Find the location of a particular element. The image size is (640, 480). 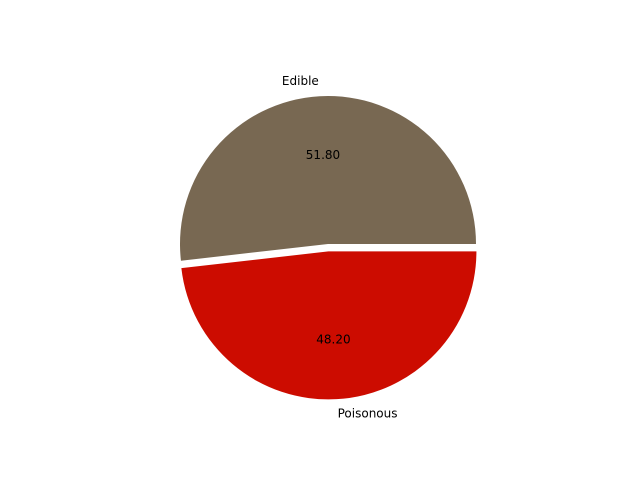

pct-label-poisonous: 48.20 is located at coordinates (333, 340).